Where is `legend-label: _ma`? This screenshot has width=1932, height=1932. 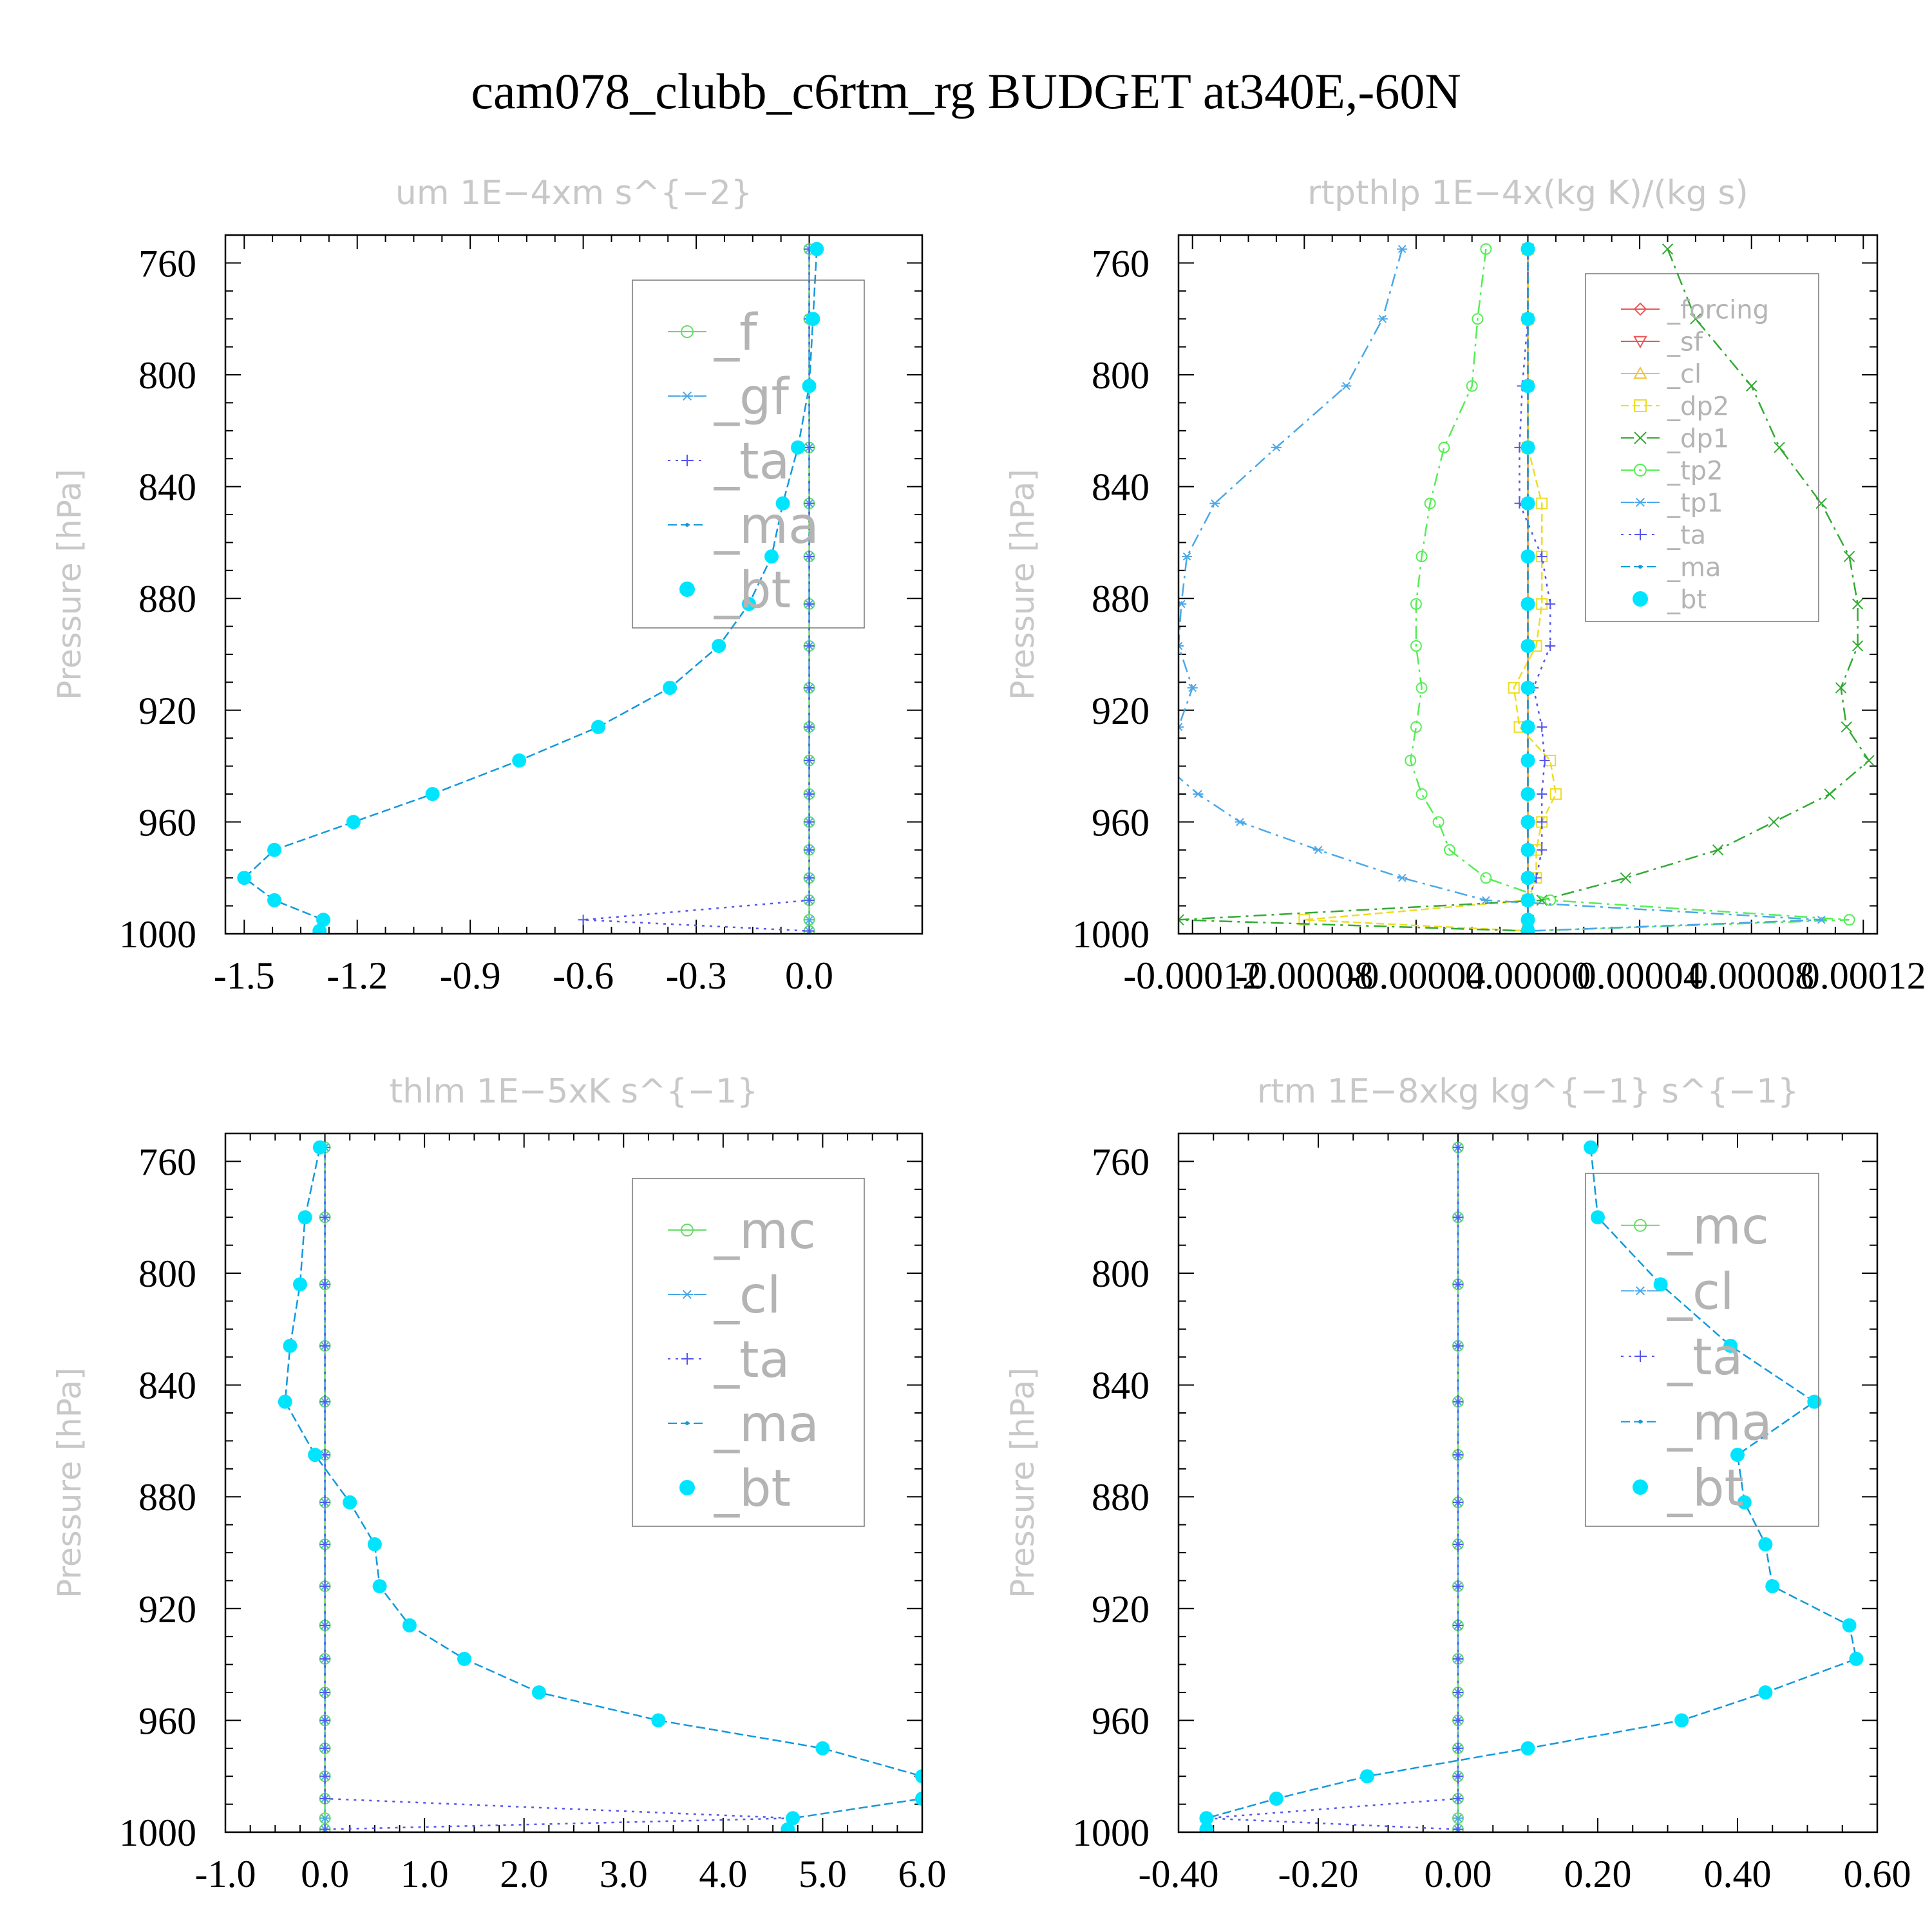
legend-label: _ma is located at coordinates (1719, 1423).